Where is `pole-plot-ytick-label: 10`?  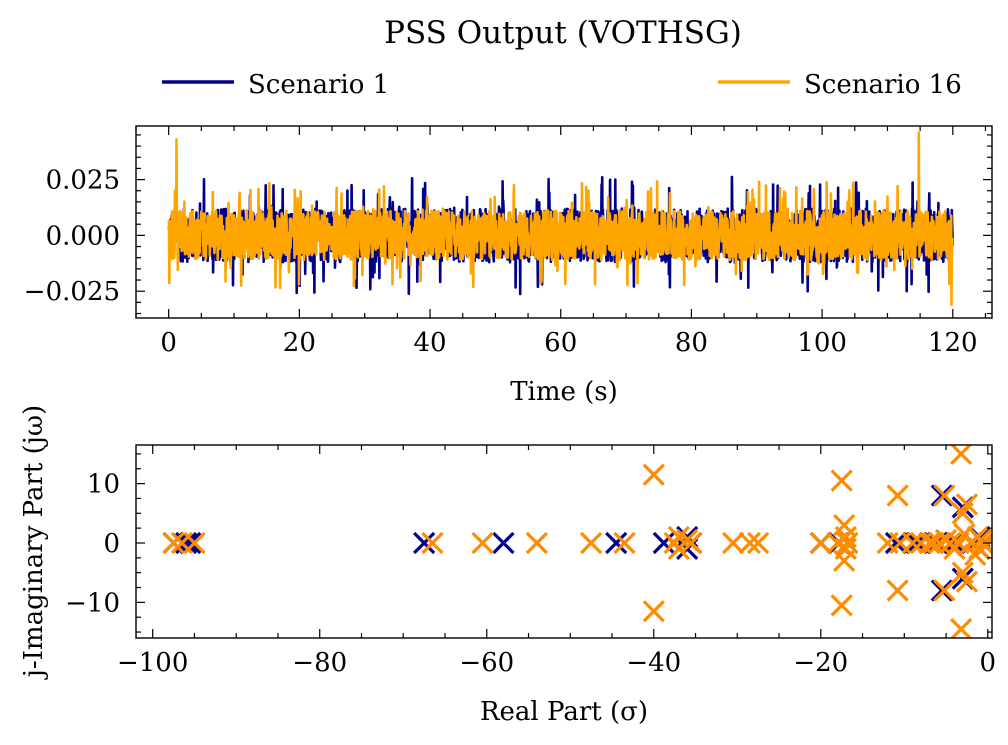 pole-plot-ytick-label: 10 is located at coordinates (103, 485).